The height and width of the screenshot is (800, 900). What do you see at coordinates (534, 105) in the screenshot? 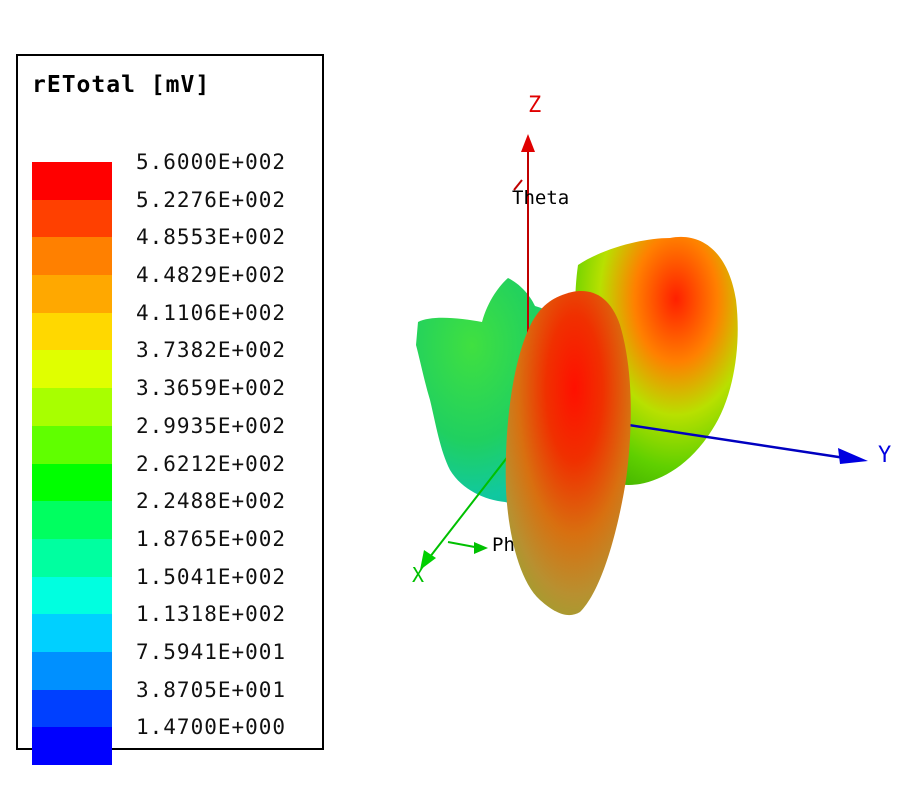
I see `z-axis-label: Z` at bounding box center [534, 105].